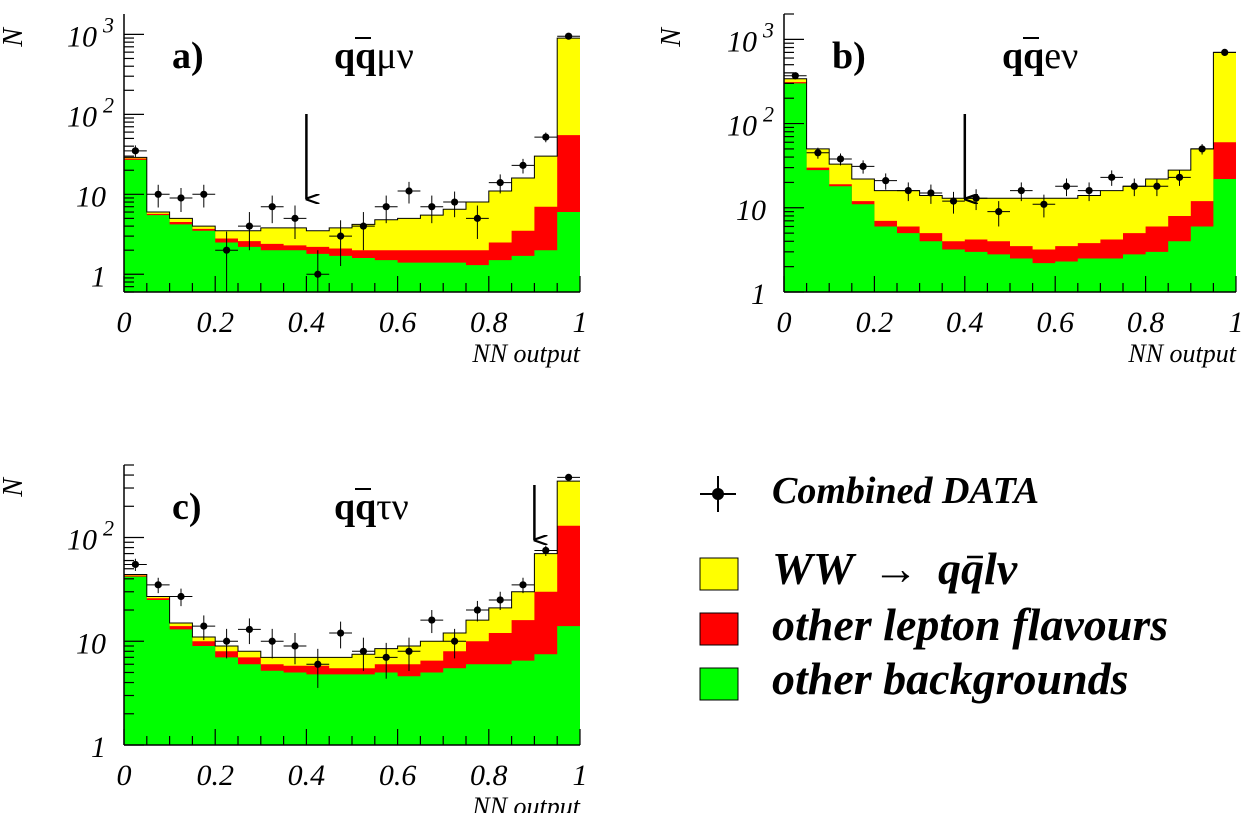  I want to click on hist-fill-other-backgrounds, so click(352, 225).